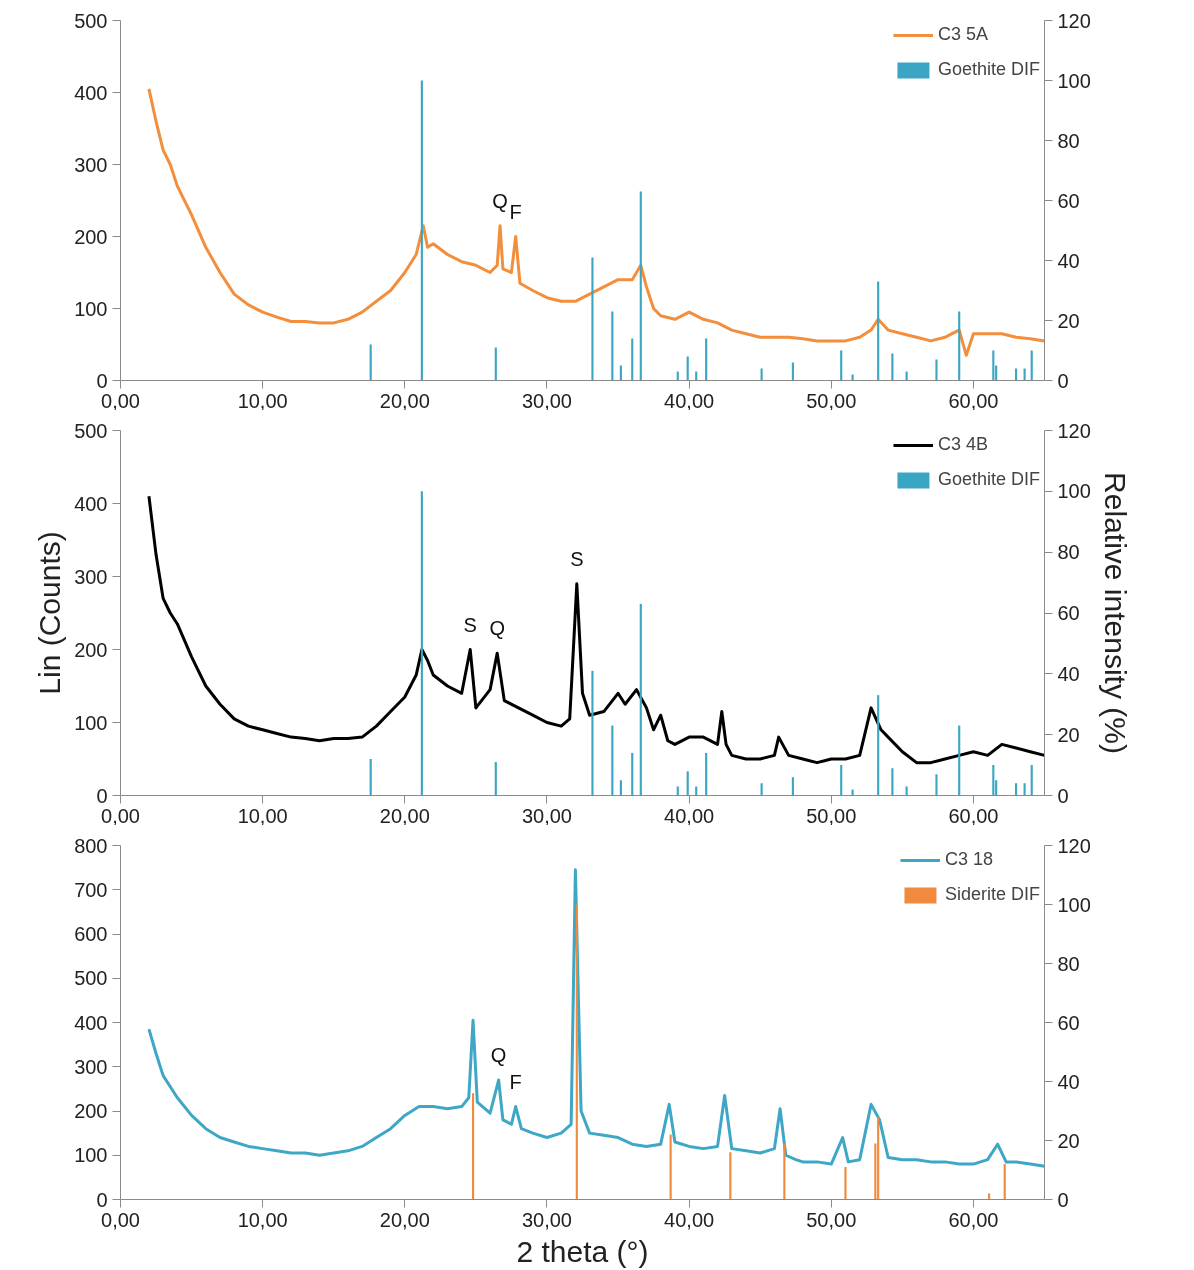 Image resolution: width=1194 pixels, height=1270 pixels. Describe the element at coordinates (91, 845) in the screenshot. I see `y-tick-label: 800` at that location.